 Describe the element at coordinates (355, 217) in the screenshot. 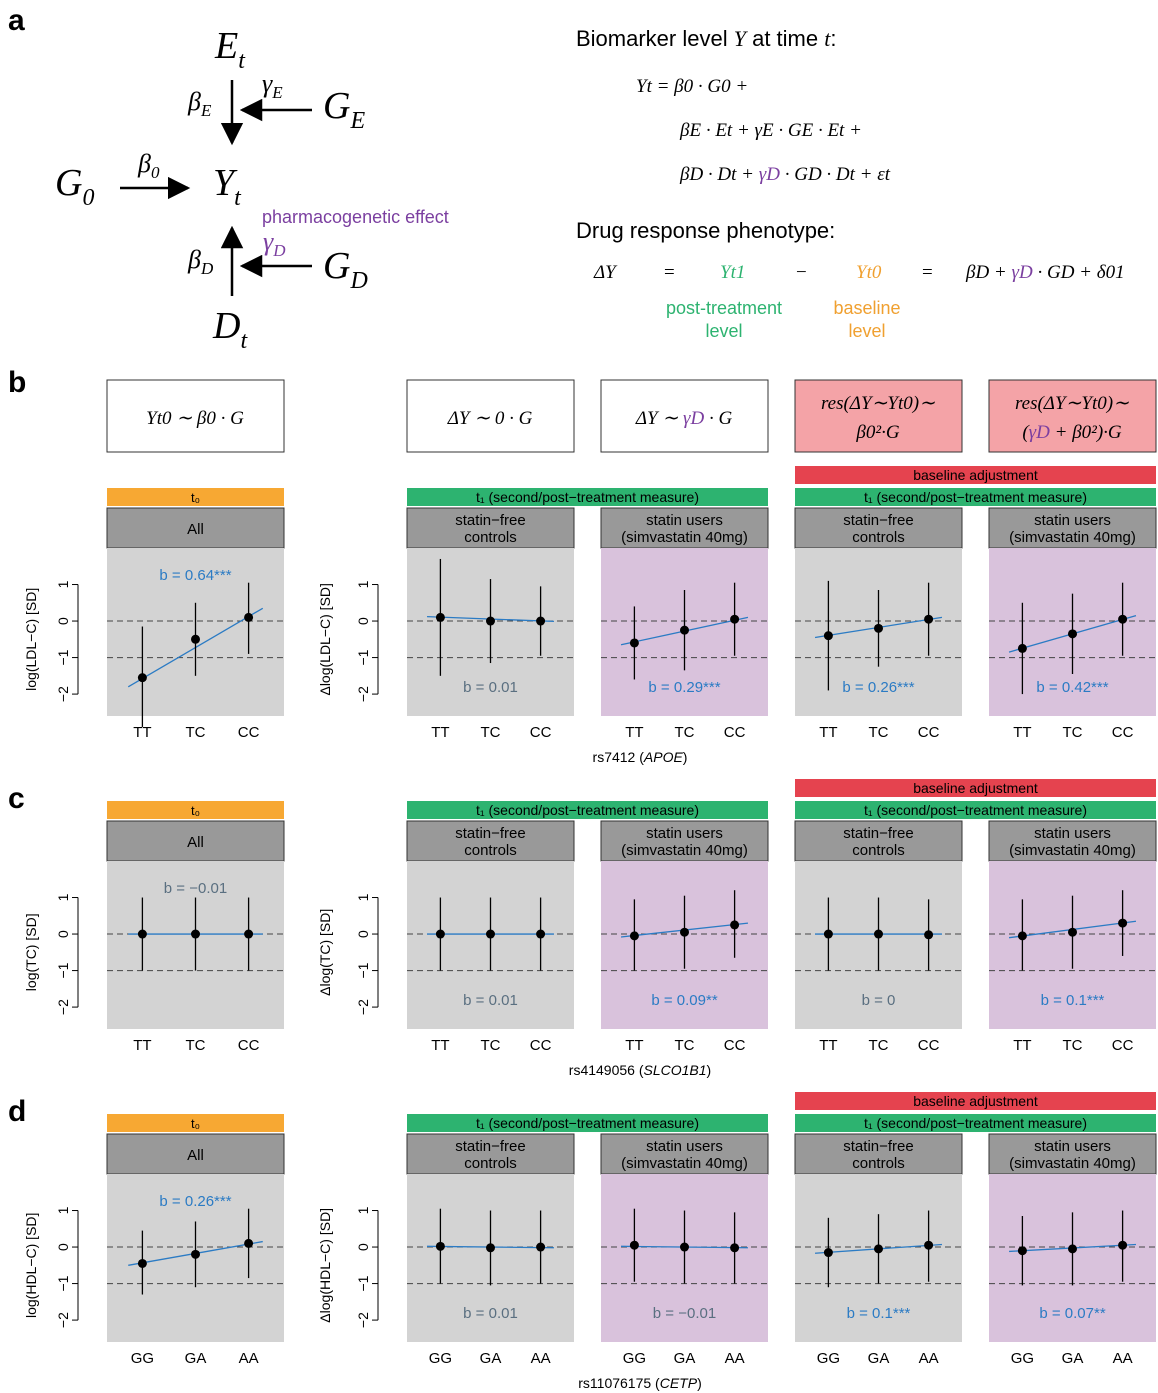

I see `pgx-label: pharmacogenetic effect` at that location.